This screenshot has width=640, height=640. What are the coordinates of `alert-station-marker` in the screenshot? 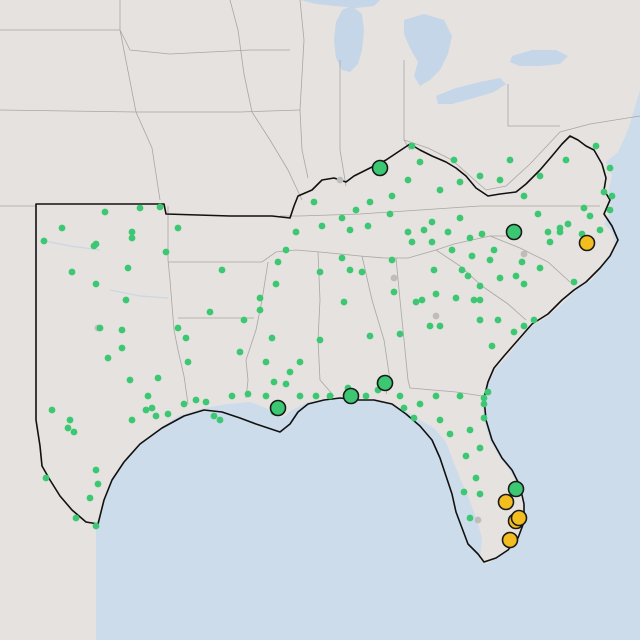 It's located at (519, 518).